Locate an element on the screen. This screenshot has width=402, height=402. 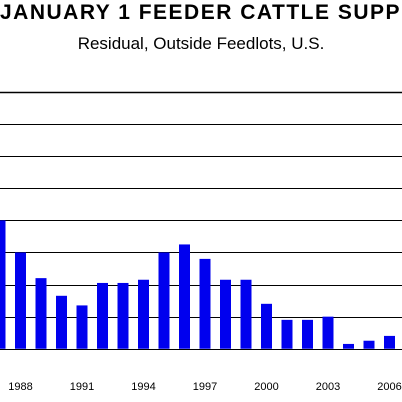
bar-2003 is located at coordinates (328, 332).